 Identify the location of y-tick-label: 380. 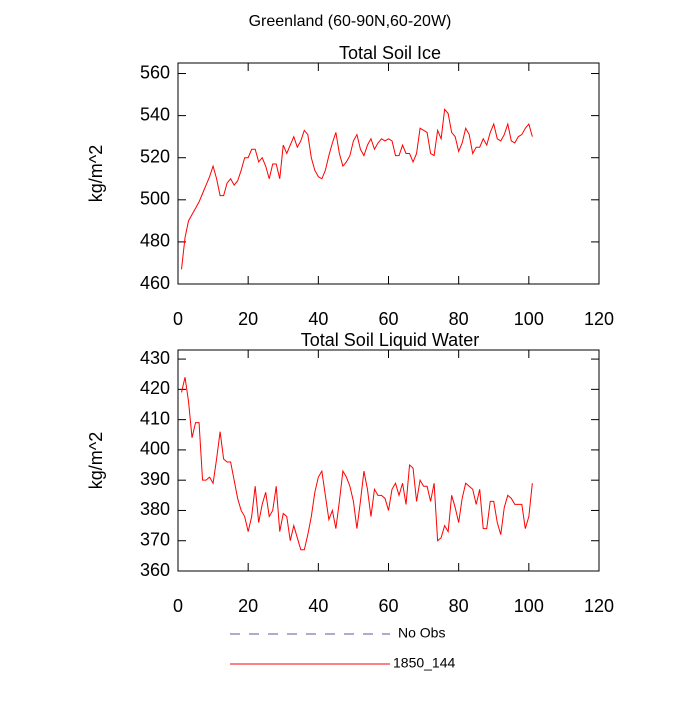
(155, 509).